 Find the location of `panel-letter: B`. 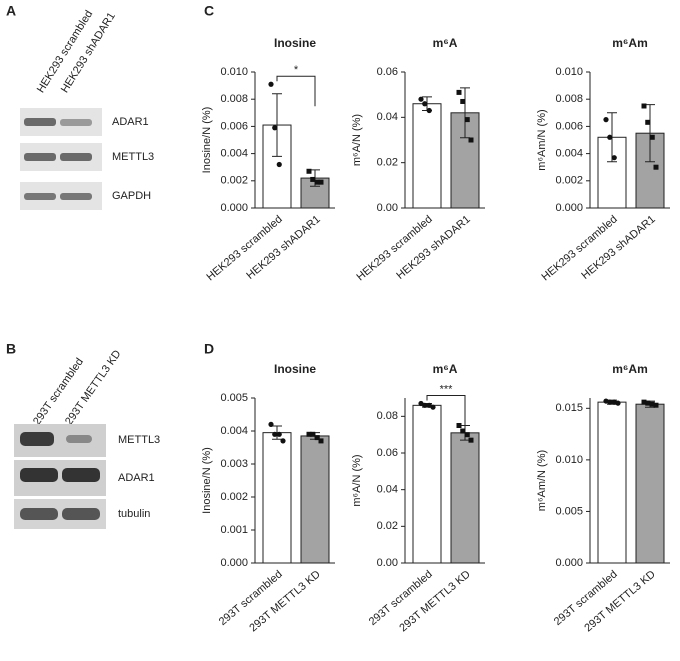

panel-letter: B is located at coordinates (11, 349).